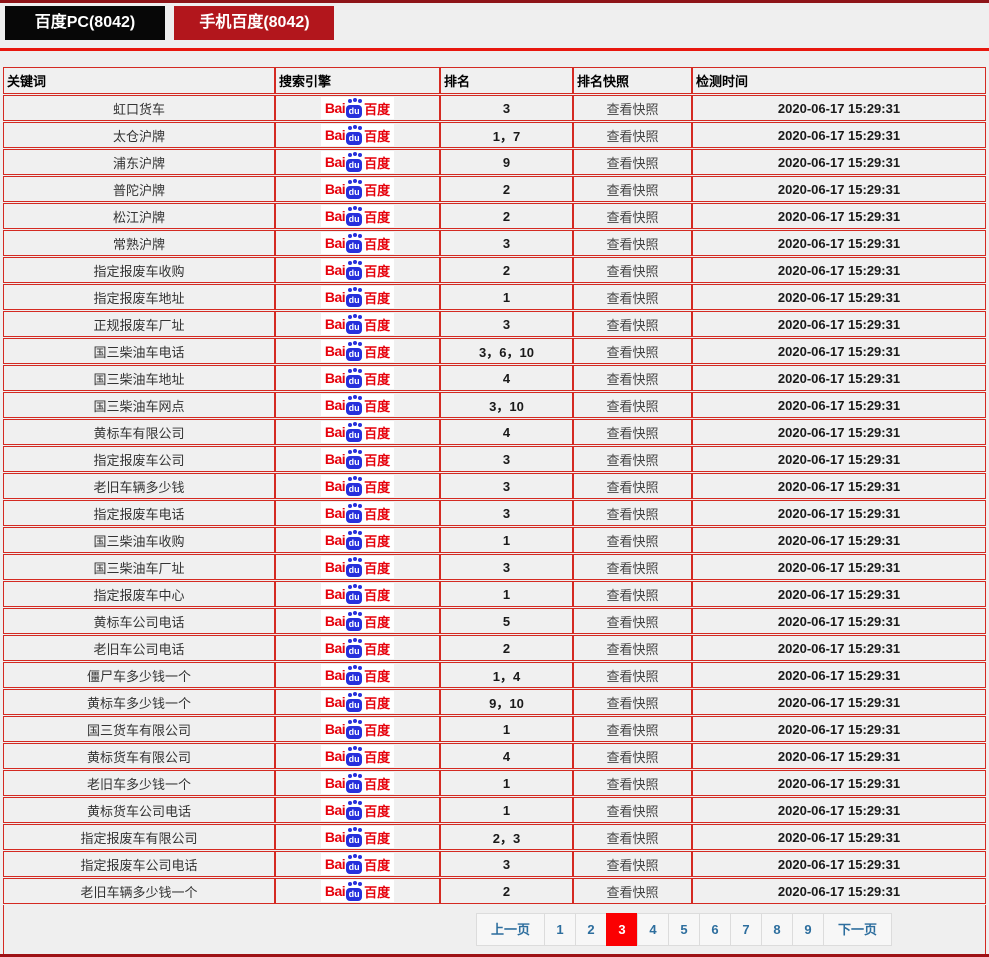 The height and width of the screenshot is (957, 989). Describe the element at coordinates (506, 378) in the screenshot. I see `rank-value: 4` at that location.